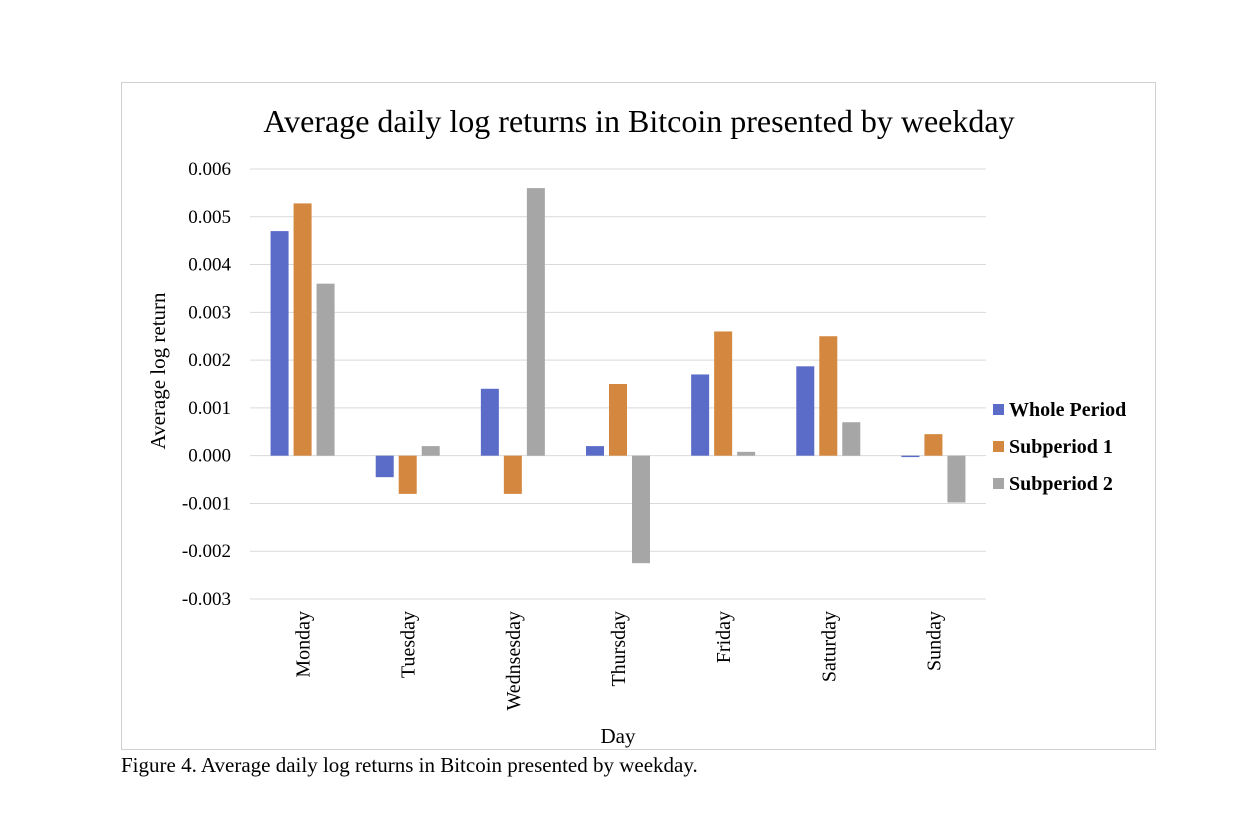 The width and height of the screenshot is (1258, 834). What do you see at coordinates (618, 736) in the screenshot?
I see `x-axis-label: Day` at bounding box center [618, 736].